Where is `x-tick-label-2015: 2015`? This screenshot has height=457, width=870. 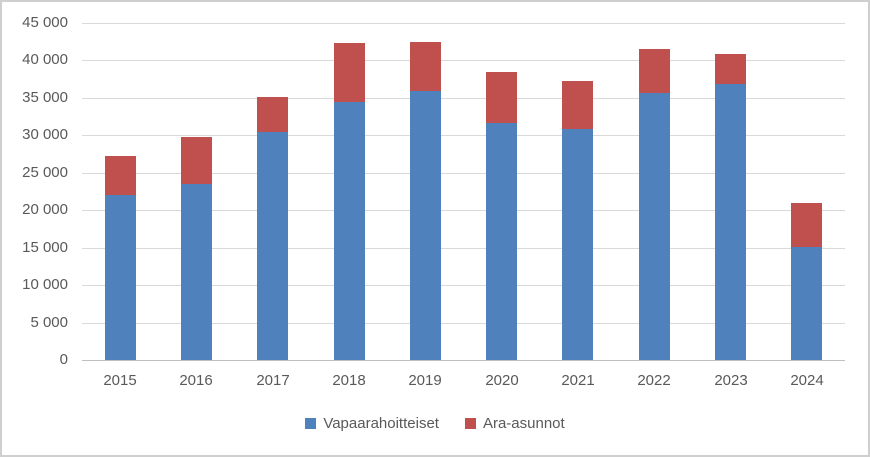 x-tick-label-2015: 2015 is located at coordinates (120, 380).